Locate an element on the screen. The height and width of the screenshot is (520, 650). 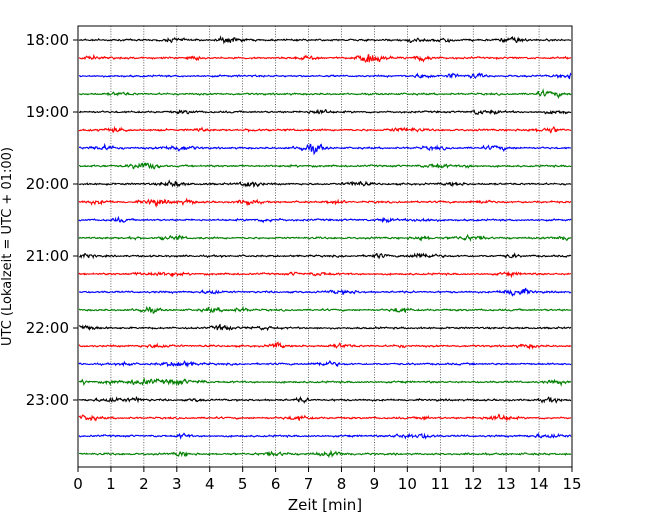
trace-2045 is located at coordinates (325, 238).